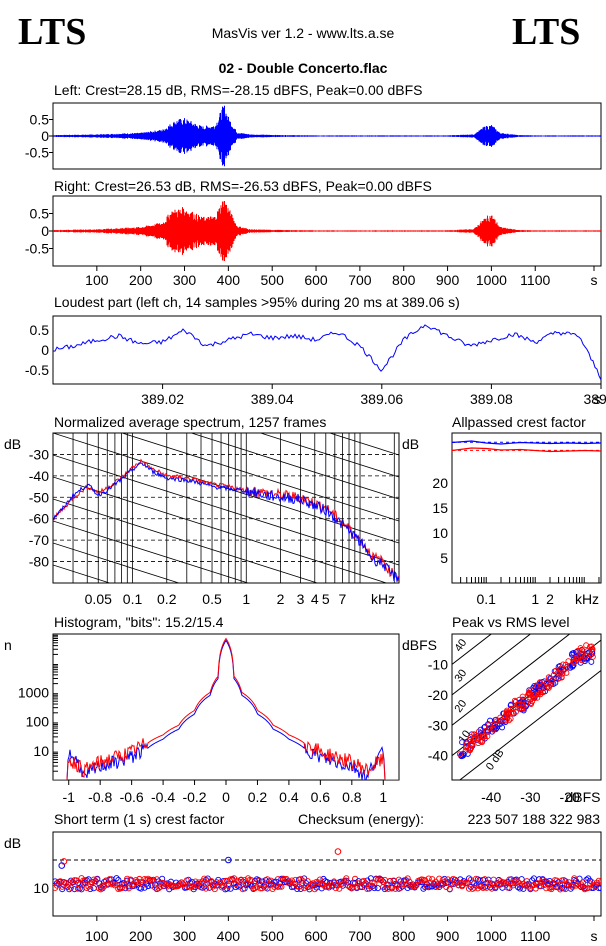 Image resolution: width=606 pixels, height=946 pixels. What do you see at coordinates (410, 444) in the screenshot?
I see `crest-ylabel: dB` at bounding box center [410, 444].